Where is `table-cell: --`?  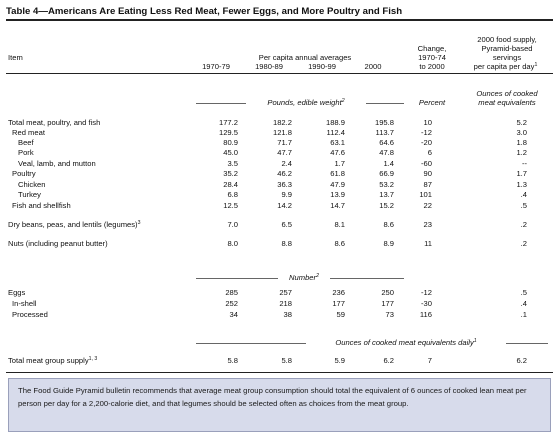 table-cell: -- is located at coordinates (524, 163).